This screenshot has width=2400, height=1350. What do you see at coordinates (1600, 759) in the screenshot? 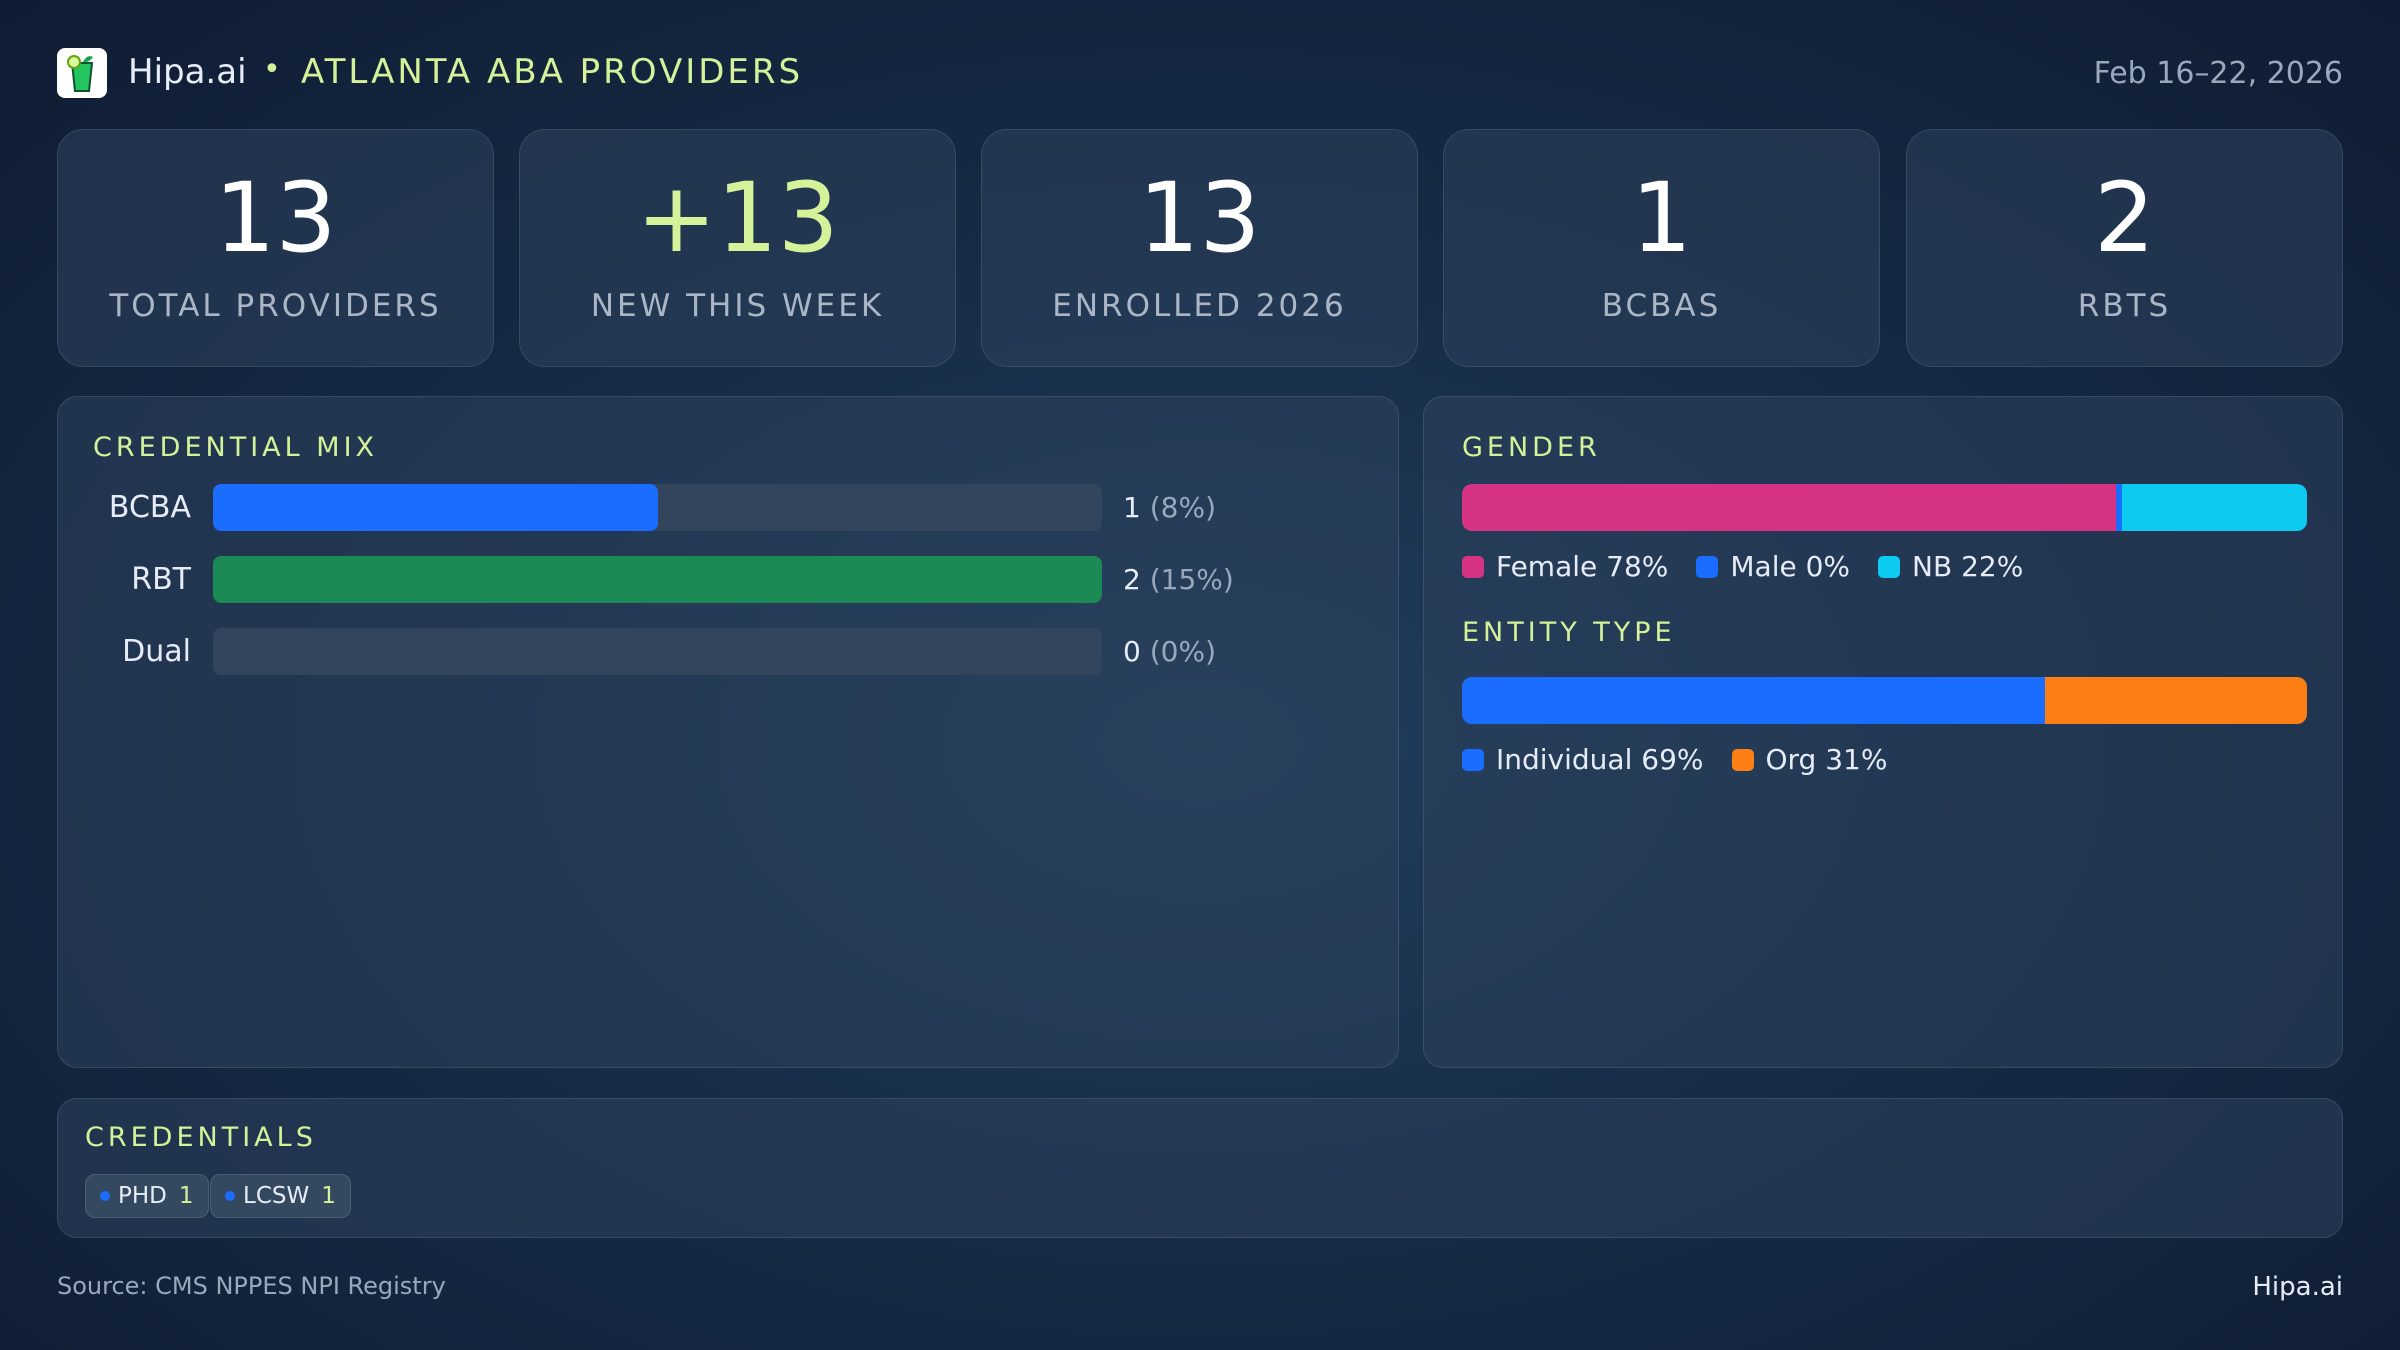
I see `legend-label: Individual 69%` at bounding box center [1600, 759].